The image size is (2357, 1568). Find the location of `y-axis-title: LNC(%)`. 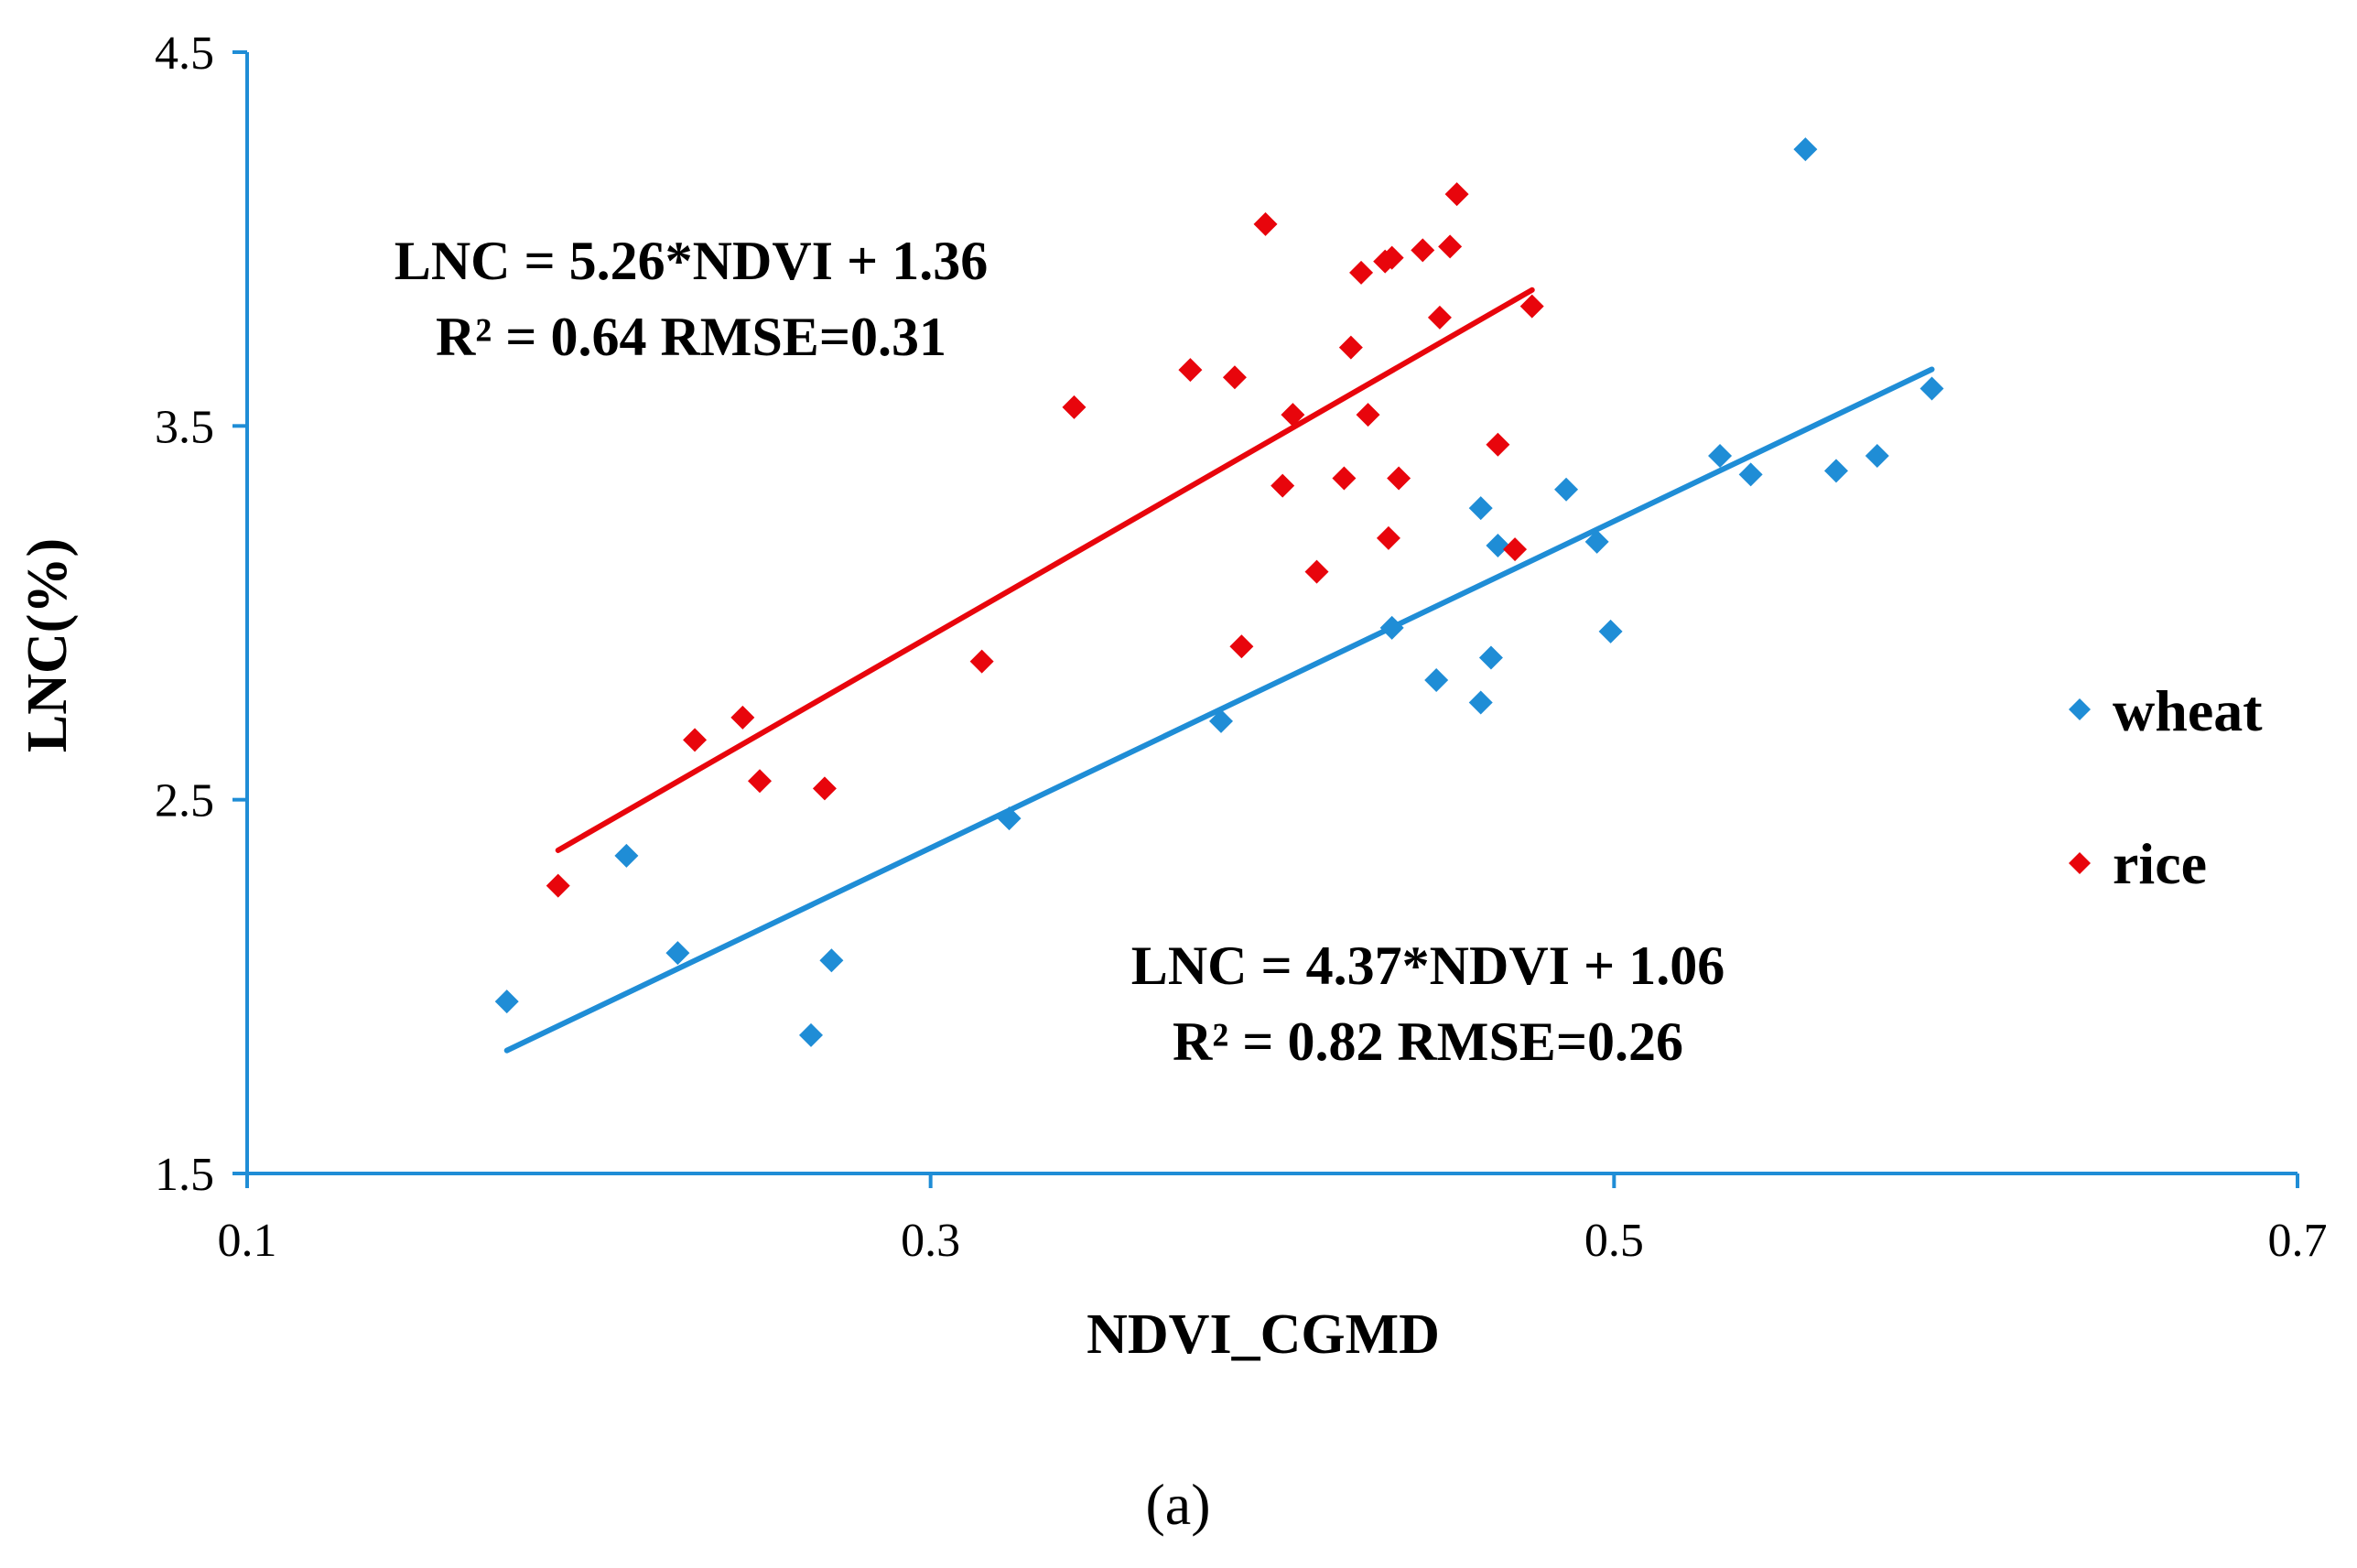

y-axis-title: LNC(%) is located at coordinates (48, 645).